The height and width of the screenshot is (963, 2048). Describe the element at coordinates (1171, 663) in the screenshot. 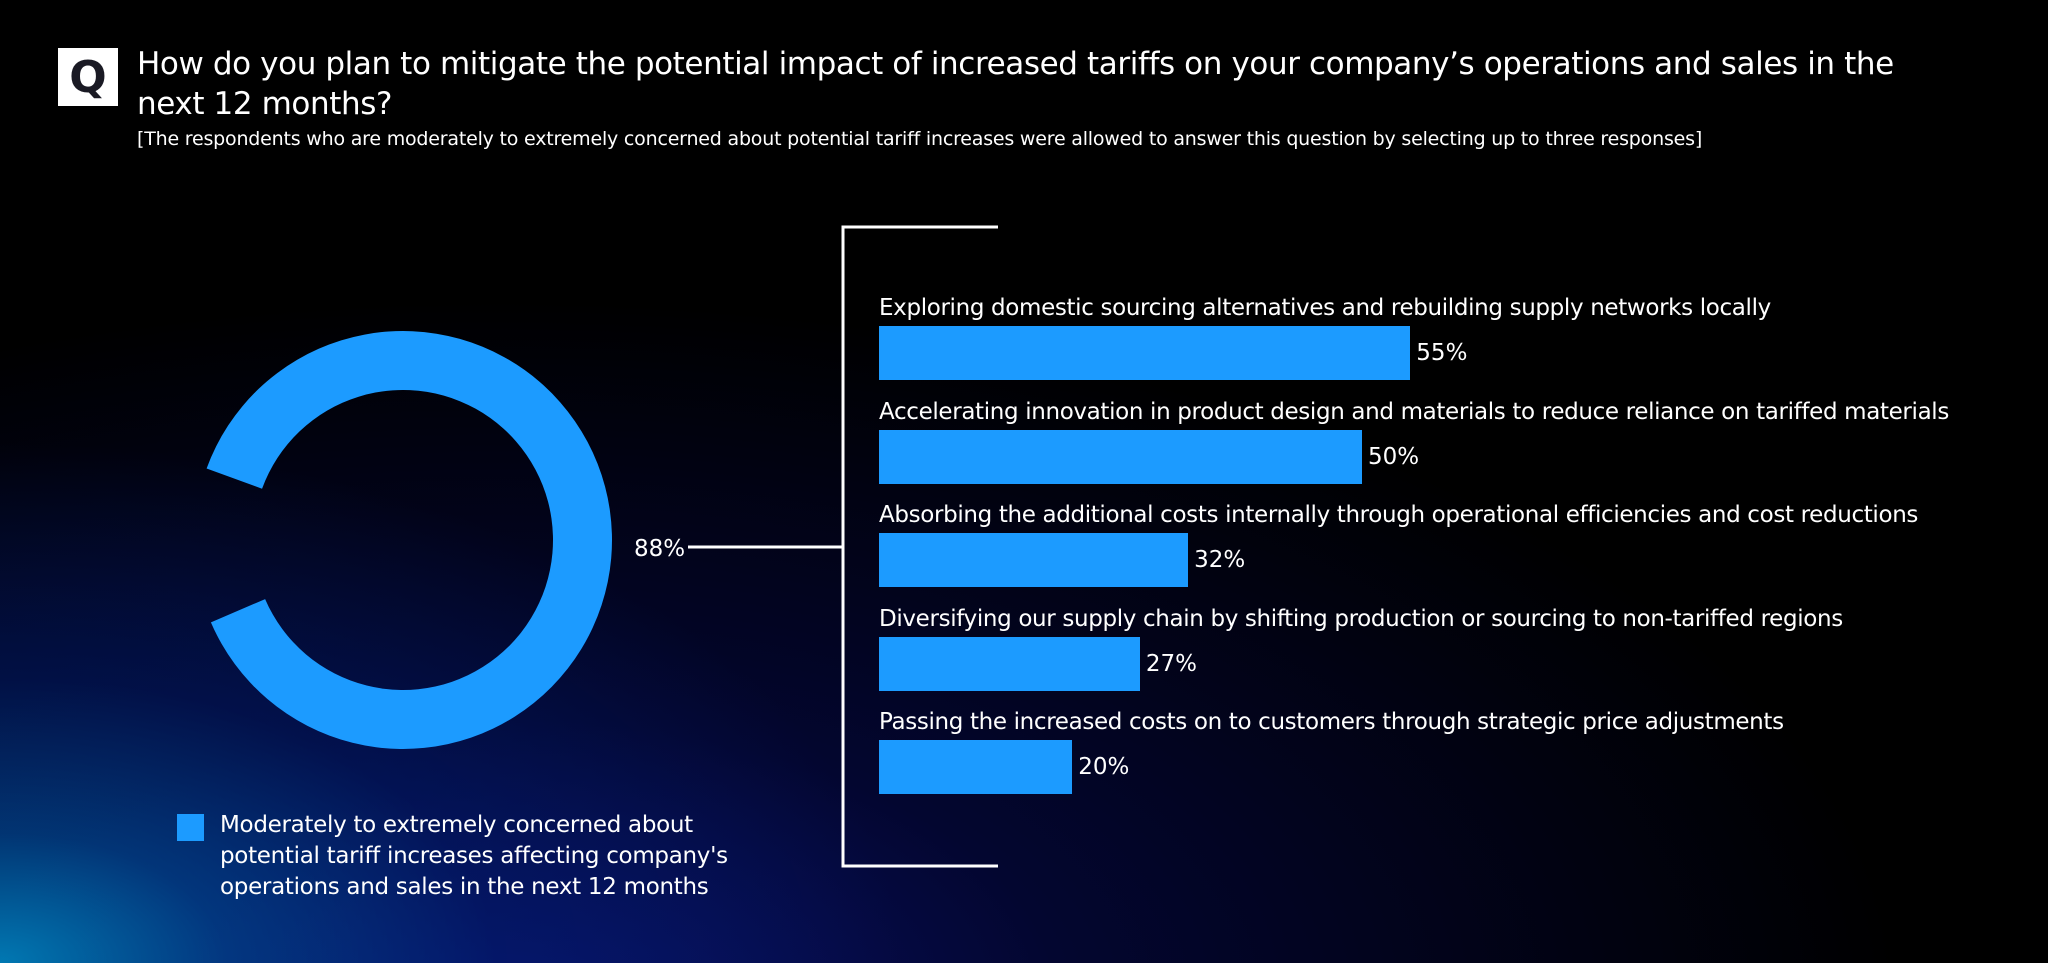

I see `bar-value-label: 27%` at that location.